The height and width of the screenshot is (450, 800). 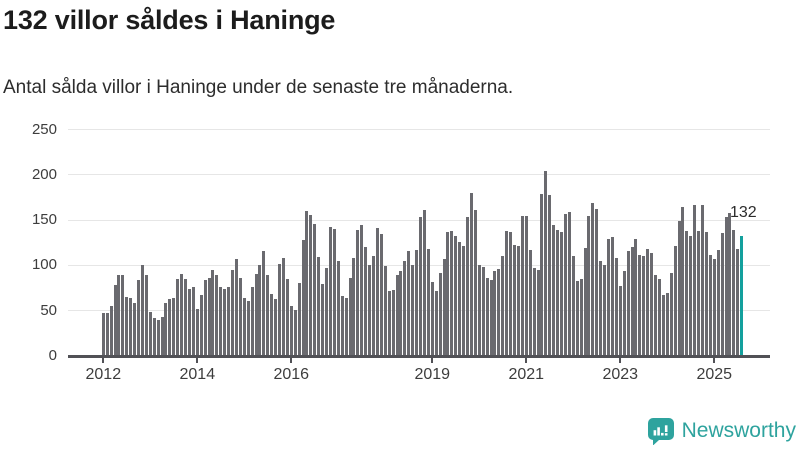 What do you see at coordinates (526, 374) in the screenshot?
I see `x-axis-label: 2021` at bounding box center [526, 374].